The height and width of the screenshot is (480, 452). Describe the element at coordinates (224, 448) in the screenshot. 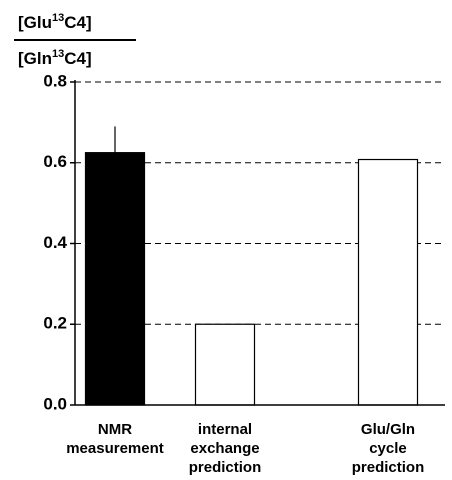

I see `x-tick-label: exchange` at that location.